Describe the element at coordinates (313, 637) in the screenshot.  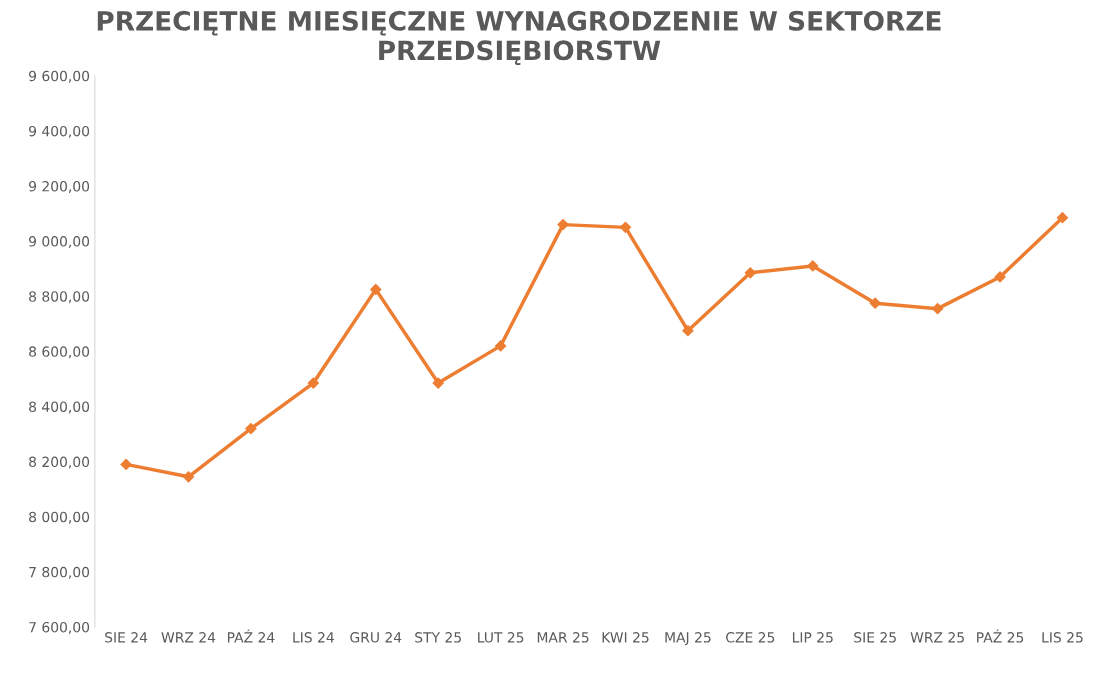
I see `x-tick-label: LIS 24` at that location.